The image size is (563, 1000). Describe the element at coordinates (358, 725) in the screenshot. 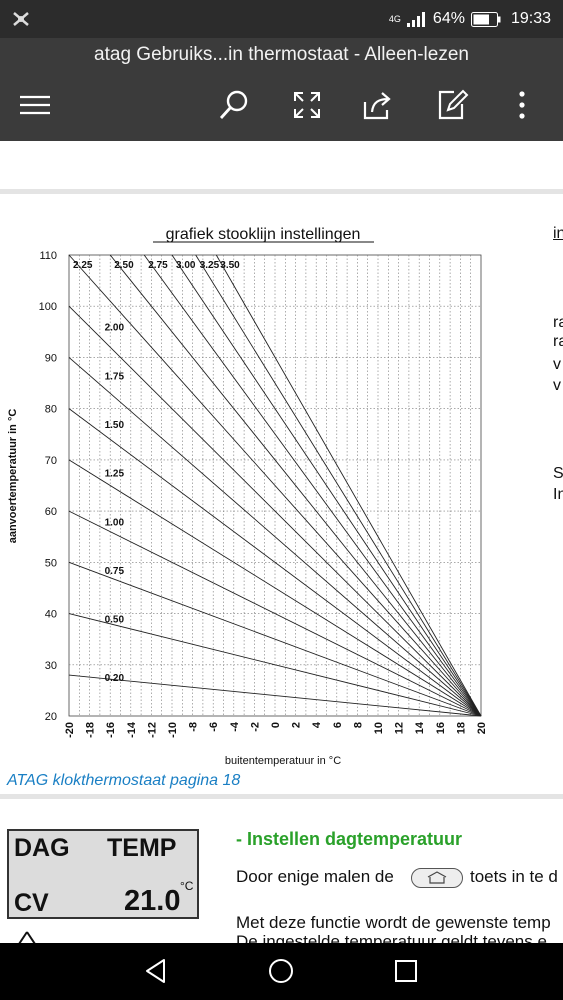

I see `x-tick-label: 8` at that location.